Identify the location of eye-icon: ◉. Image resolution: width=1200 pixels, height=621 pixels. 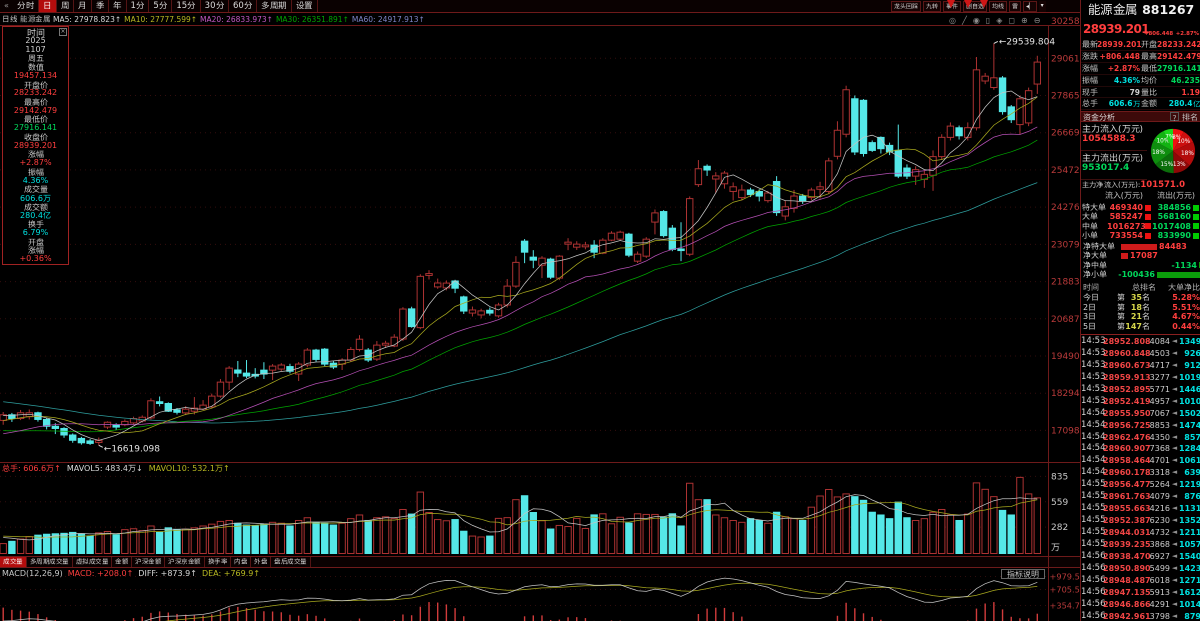
(976, 20).